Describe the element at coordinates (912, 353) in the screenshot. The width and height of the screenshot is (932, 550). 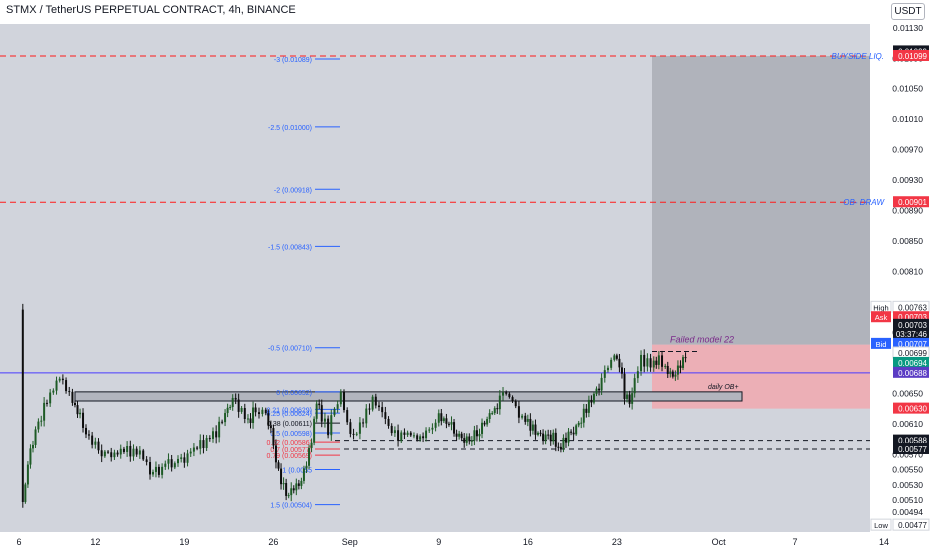
I see `price-label-value: 0.00699` at that location.